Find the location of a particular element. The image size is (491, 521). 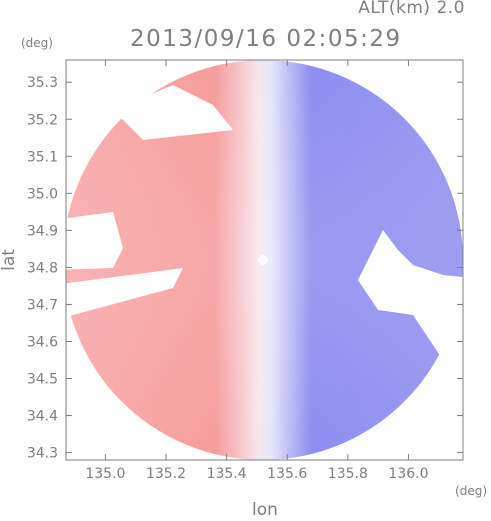

y-tick-label: 35.3 is located at coordinates (42, 83).